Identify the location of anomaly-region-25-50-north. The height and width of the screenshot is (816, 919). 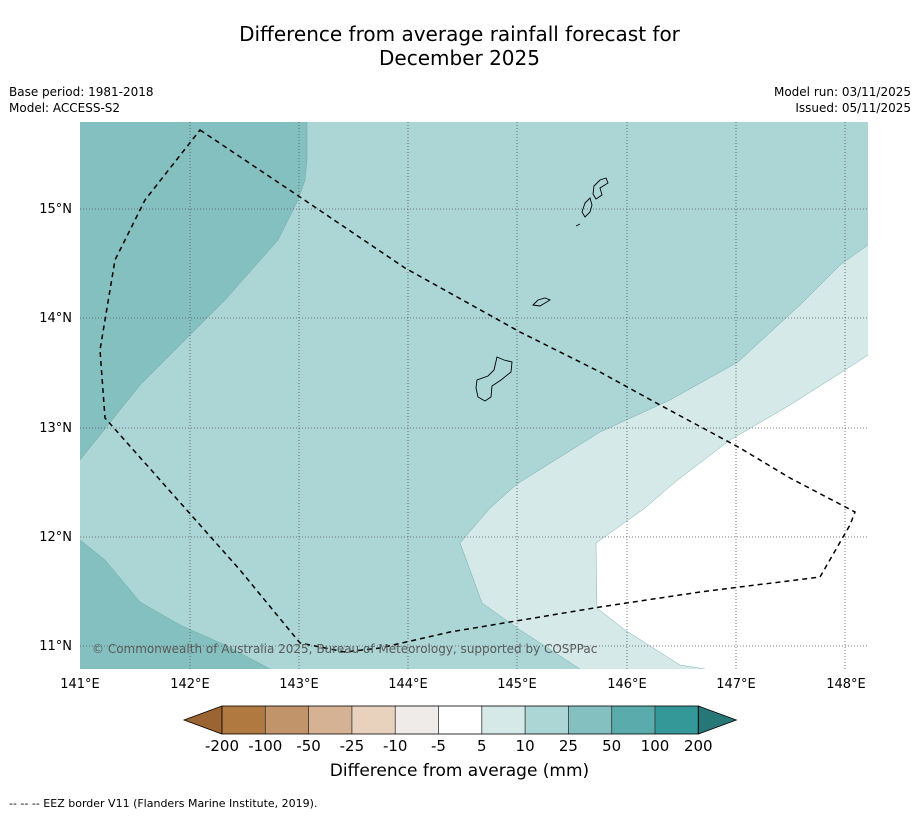
(193, 291).